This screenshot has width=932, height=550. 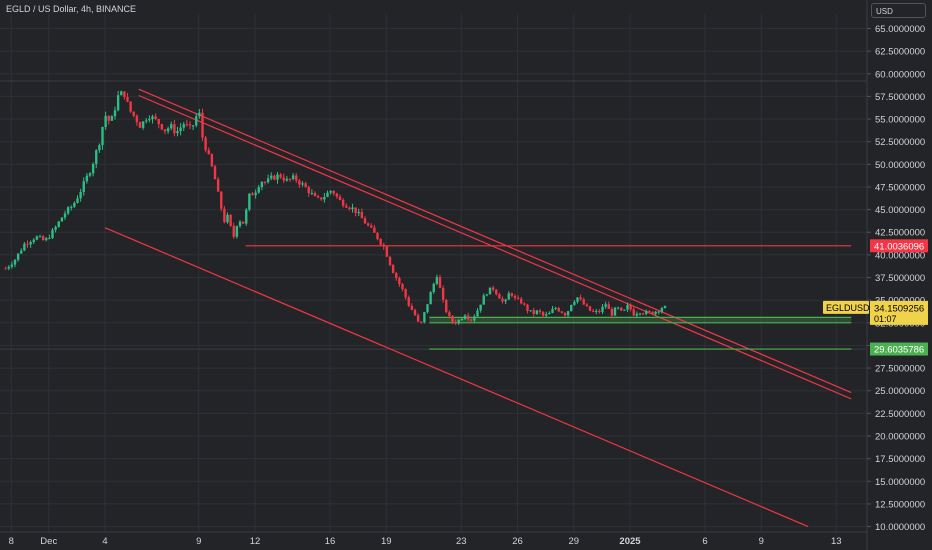 I want to click on chart-title: EGLD / US Dollar, 4h, BINANCE, so click(x=71, y=9).